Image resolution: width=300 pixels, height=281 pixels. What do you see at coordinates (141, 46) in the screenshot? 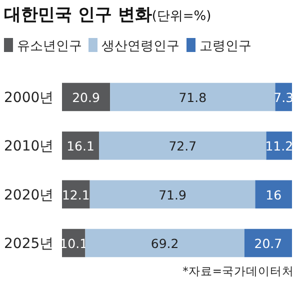
I see `legend-label: 생산연령인구` at bounding box center [141, 46].